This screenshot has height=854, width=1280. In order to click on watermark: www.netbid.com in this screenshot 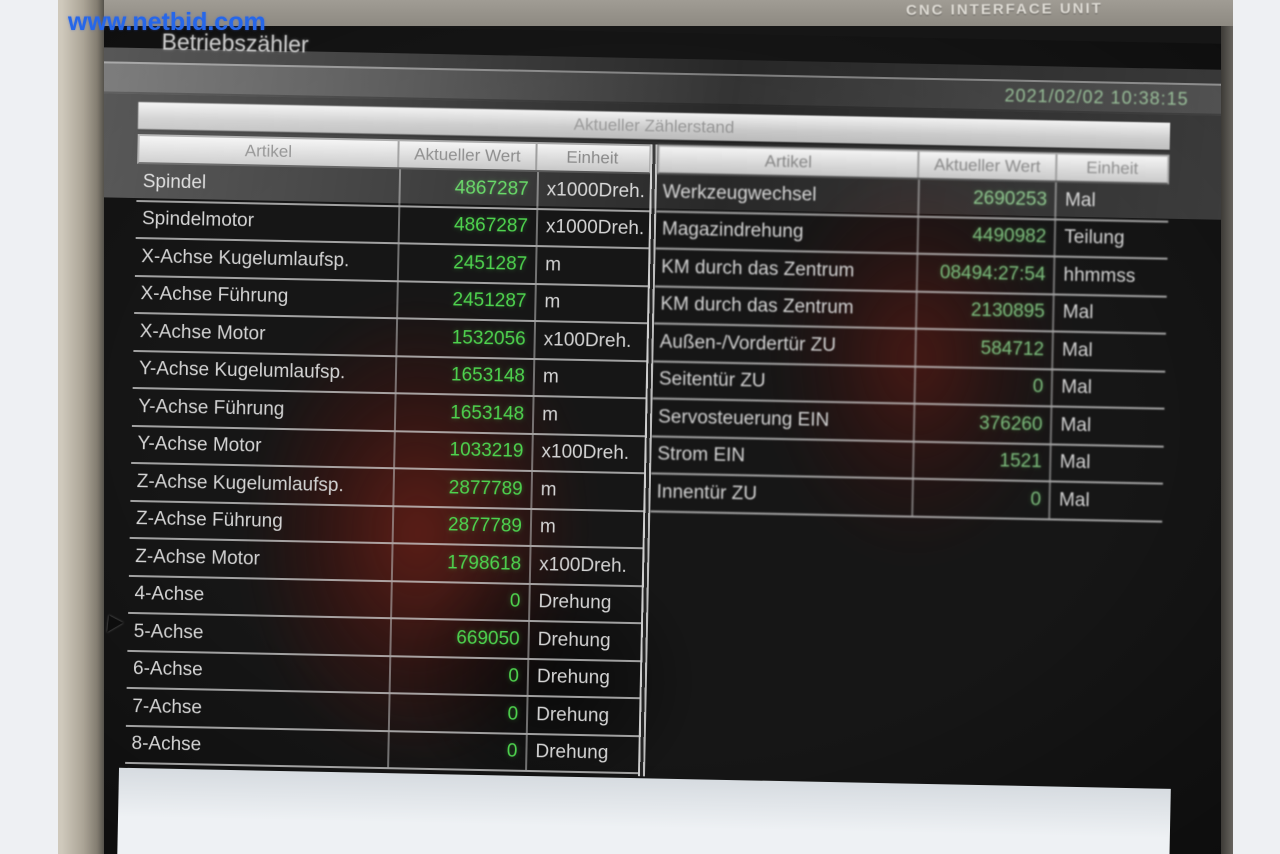, I will do `click(167, 22)`.